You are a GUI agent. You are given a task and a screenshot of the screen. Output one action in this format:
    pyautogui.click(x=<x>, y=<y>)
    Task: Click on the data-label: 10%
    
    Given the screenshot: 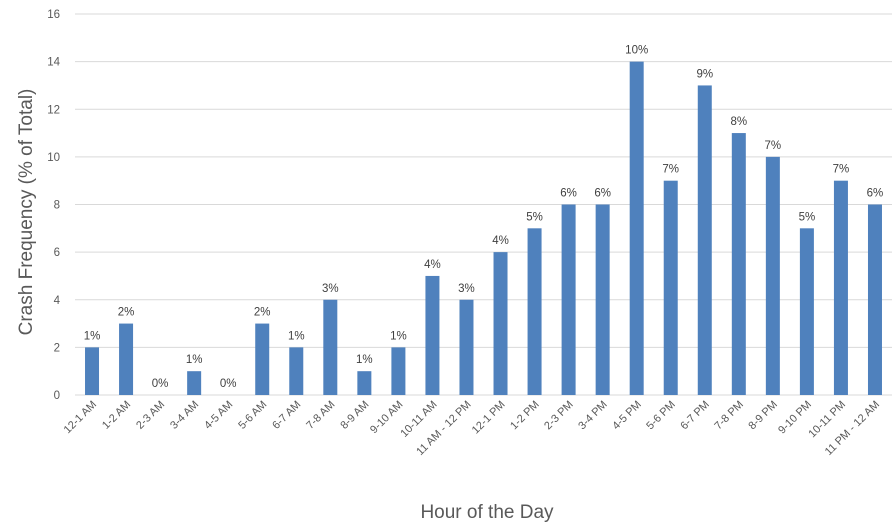 What is the action you would take?
    pyautogui.click(x=636, y=51)
    